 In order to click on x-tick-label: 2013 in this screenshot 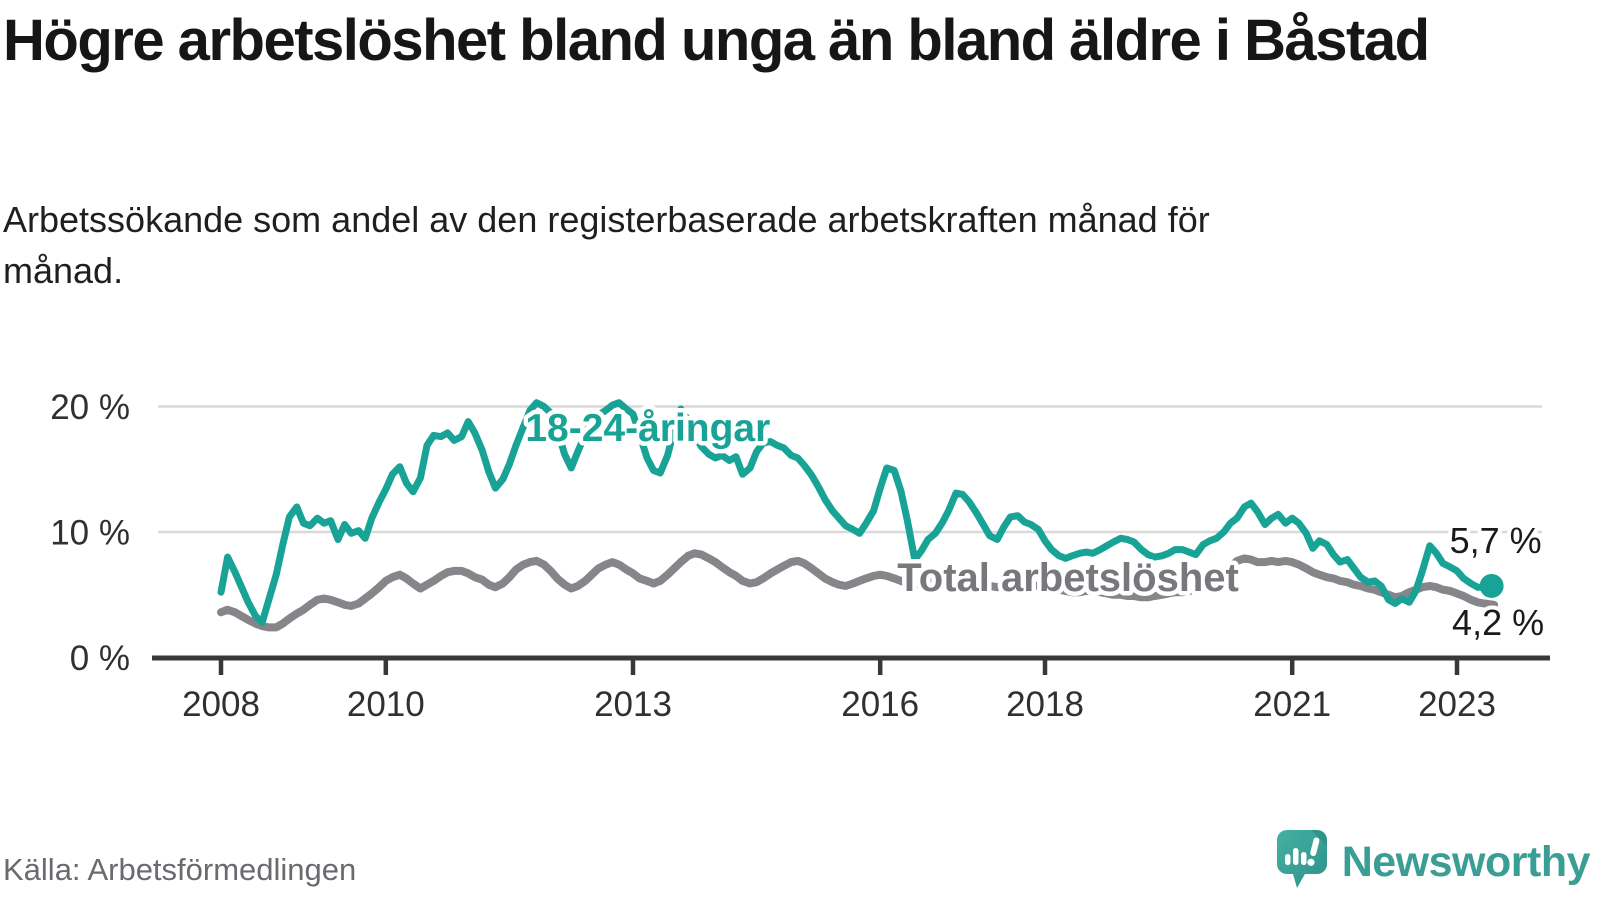, I will do `click(633, 704)`.